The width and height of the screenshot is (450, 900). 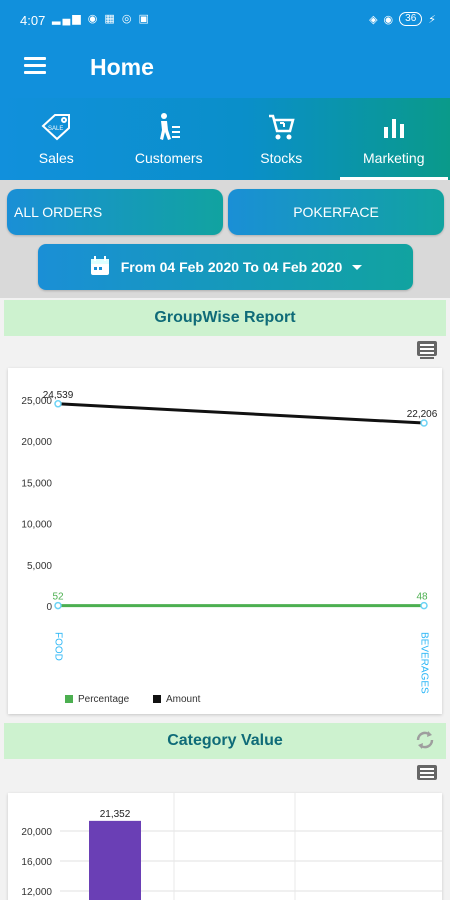 I want to click on app-bar: Home, so click(x=225, y=69).